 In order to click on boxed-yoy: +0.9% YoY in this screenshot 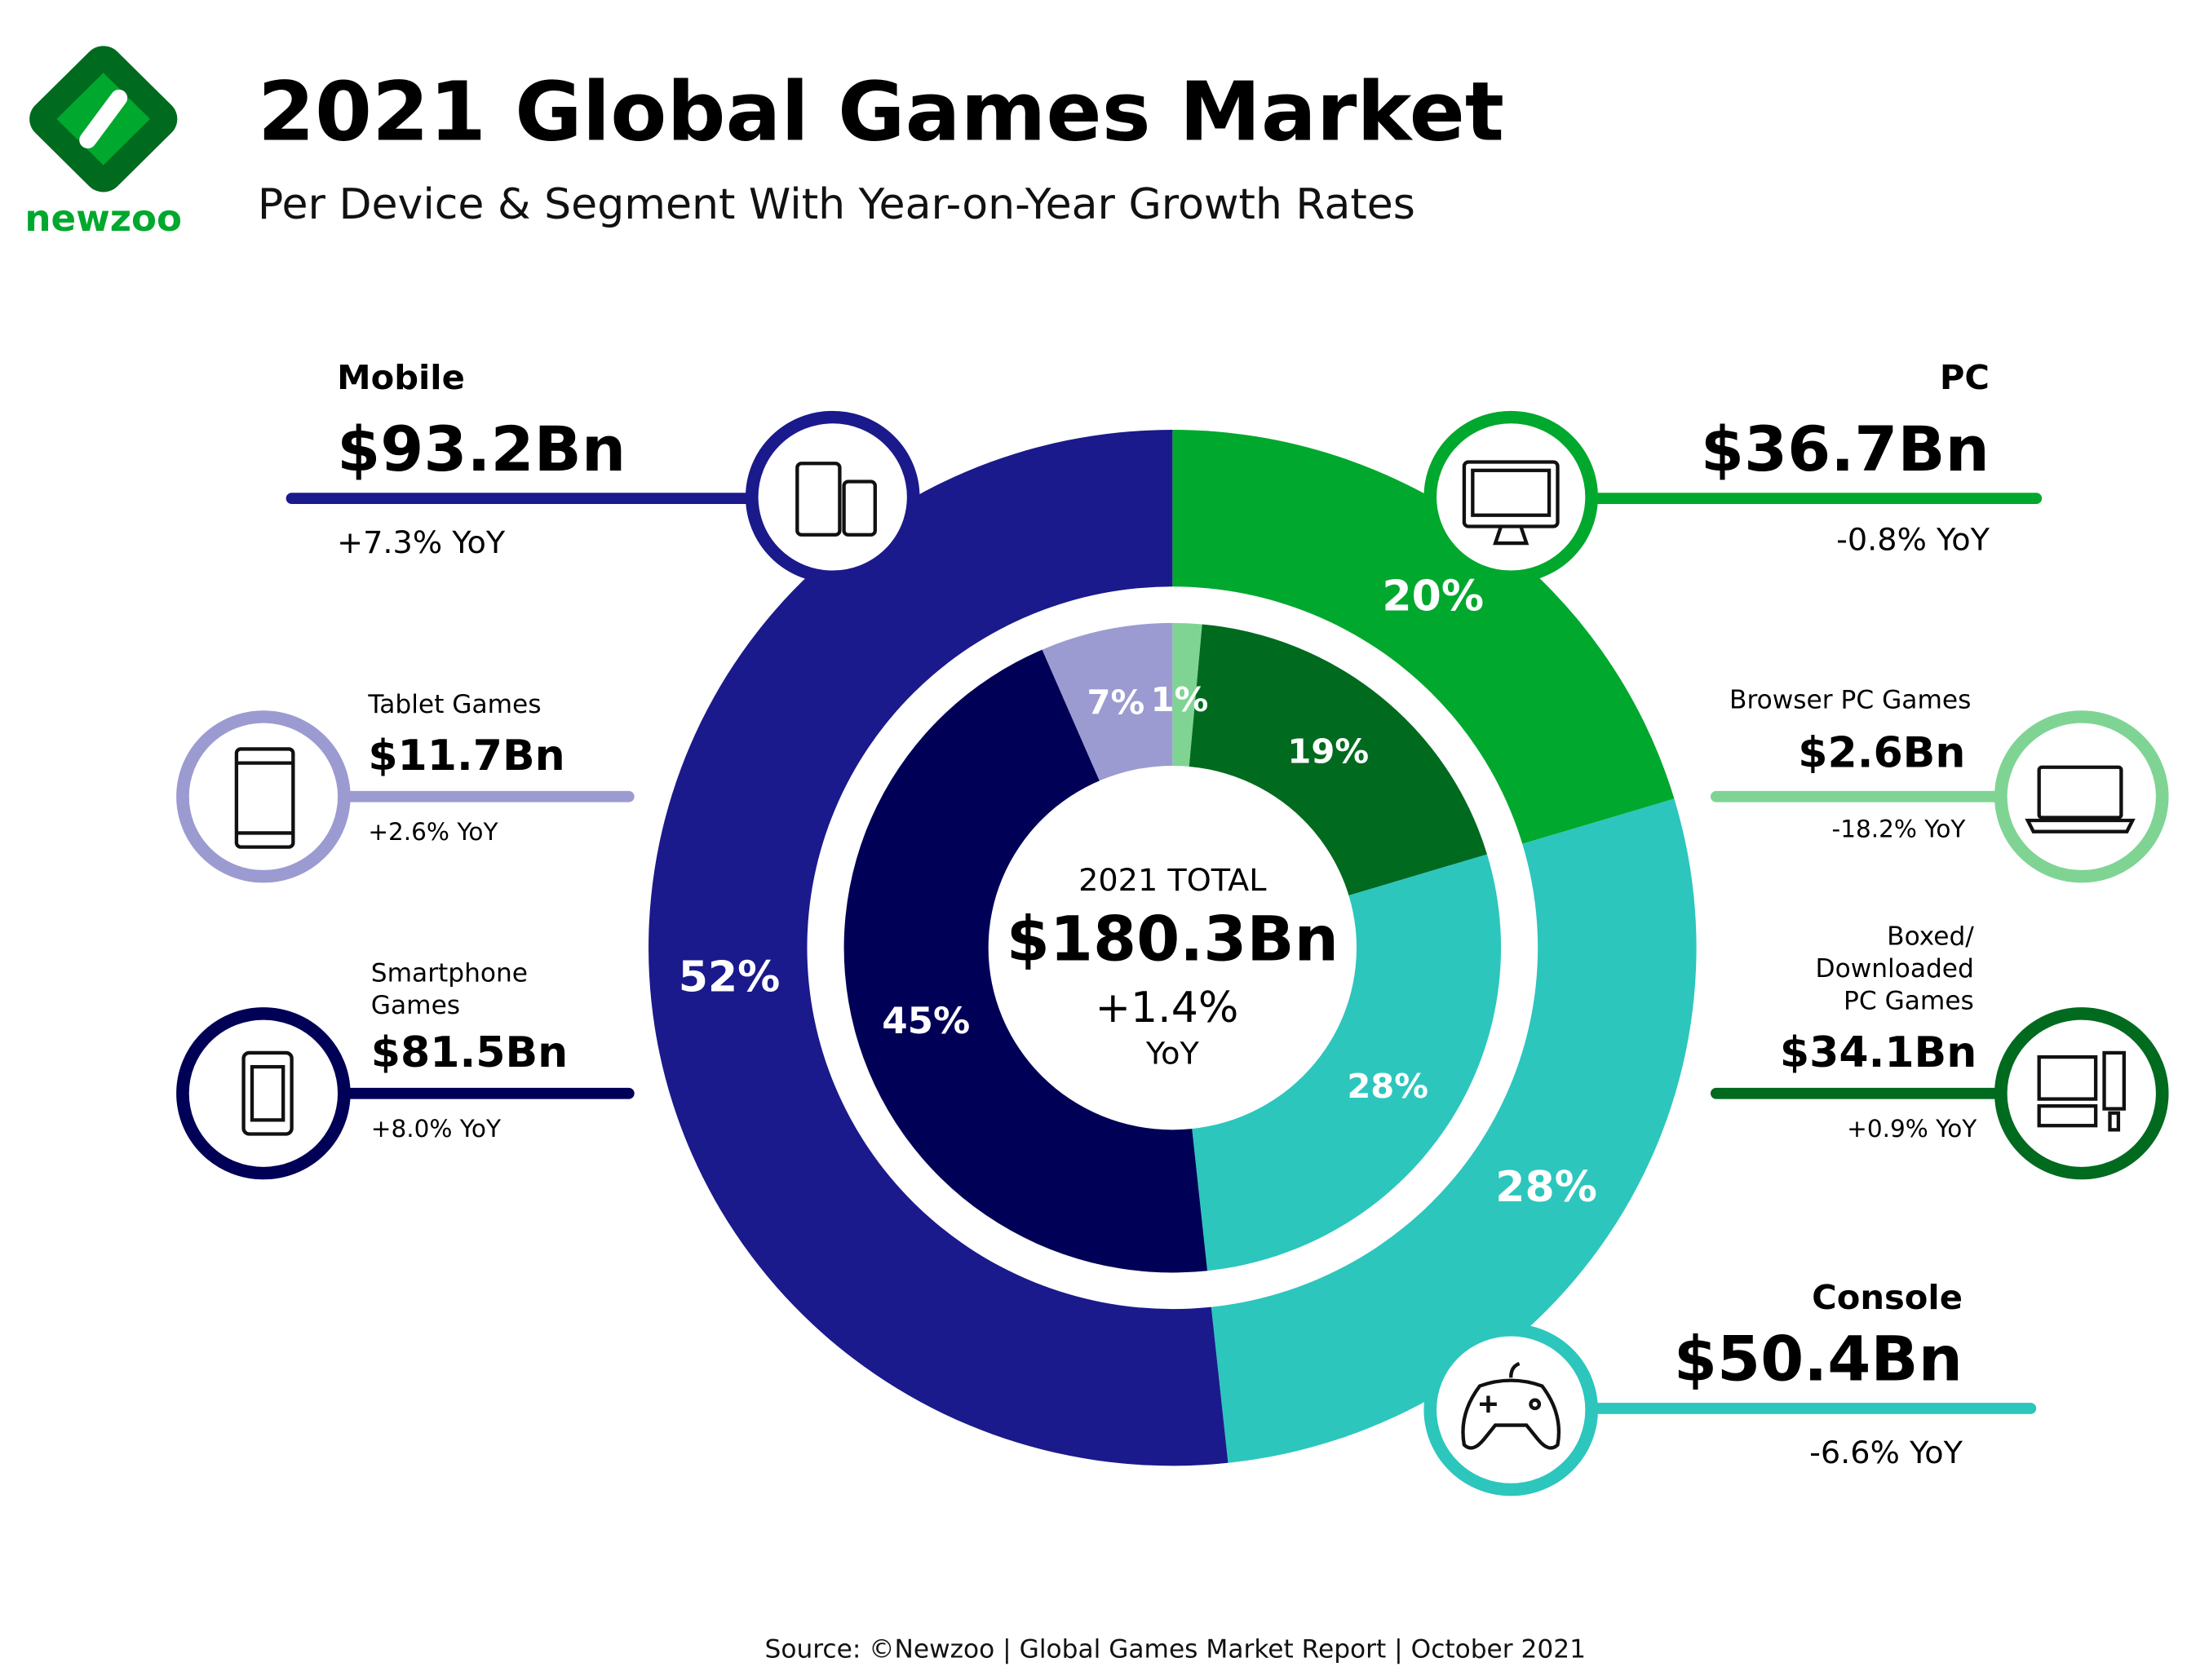, I will do `click(1912, 1129)`.